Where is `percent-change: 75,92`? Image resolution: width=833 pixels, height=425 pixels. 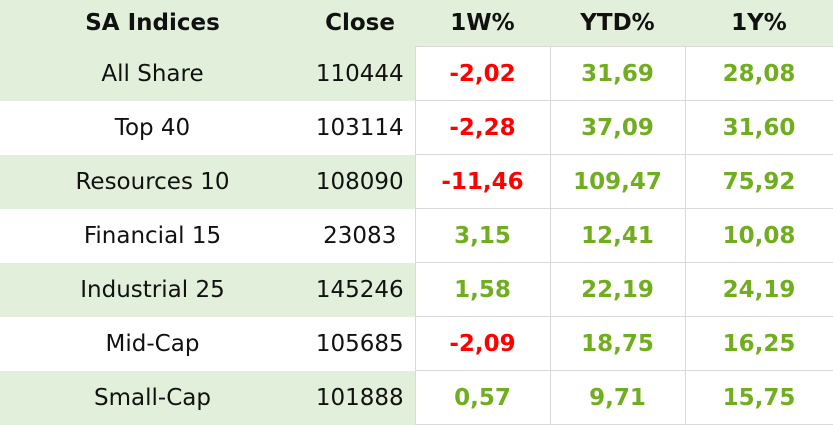
percent-change: 75,92 is located at coordinates (758, 181).